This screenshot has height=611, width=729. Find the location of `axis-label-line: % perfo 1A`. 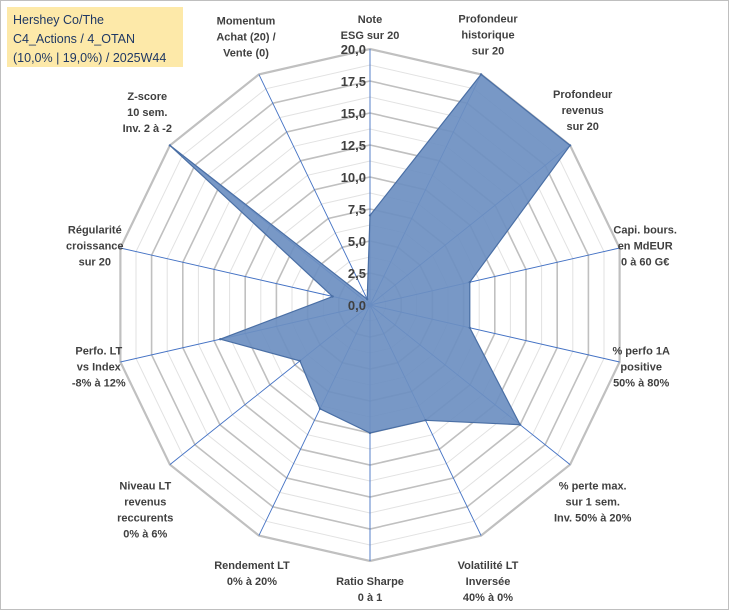

axis-label-line: % perfo 1A is located at coordinates (641, 351).